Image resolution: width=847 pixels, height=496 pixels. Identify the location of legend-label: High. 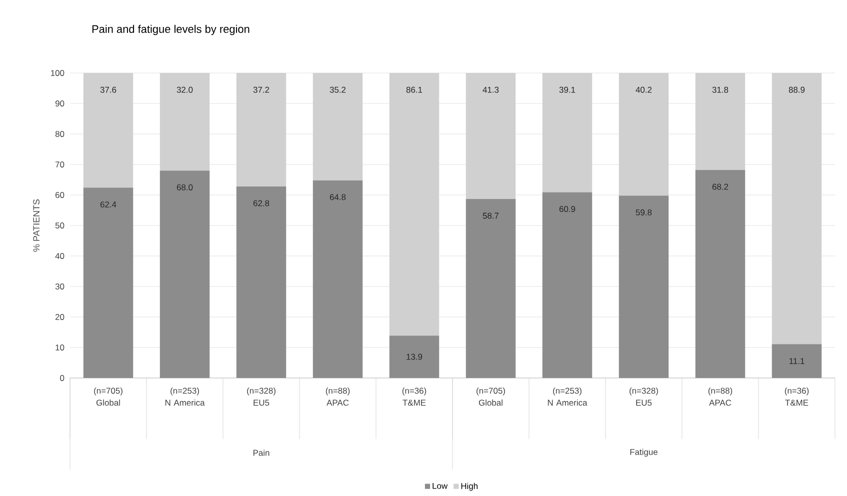
(469, 486).